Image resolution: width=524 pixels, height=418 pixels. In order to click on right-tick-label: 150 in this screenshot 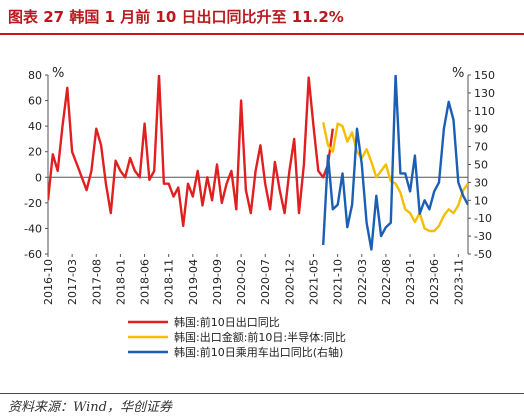, I will do `click(484, 75)`.